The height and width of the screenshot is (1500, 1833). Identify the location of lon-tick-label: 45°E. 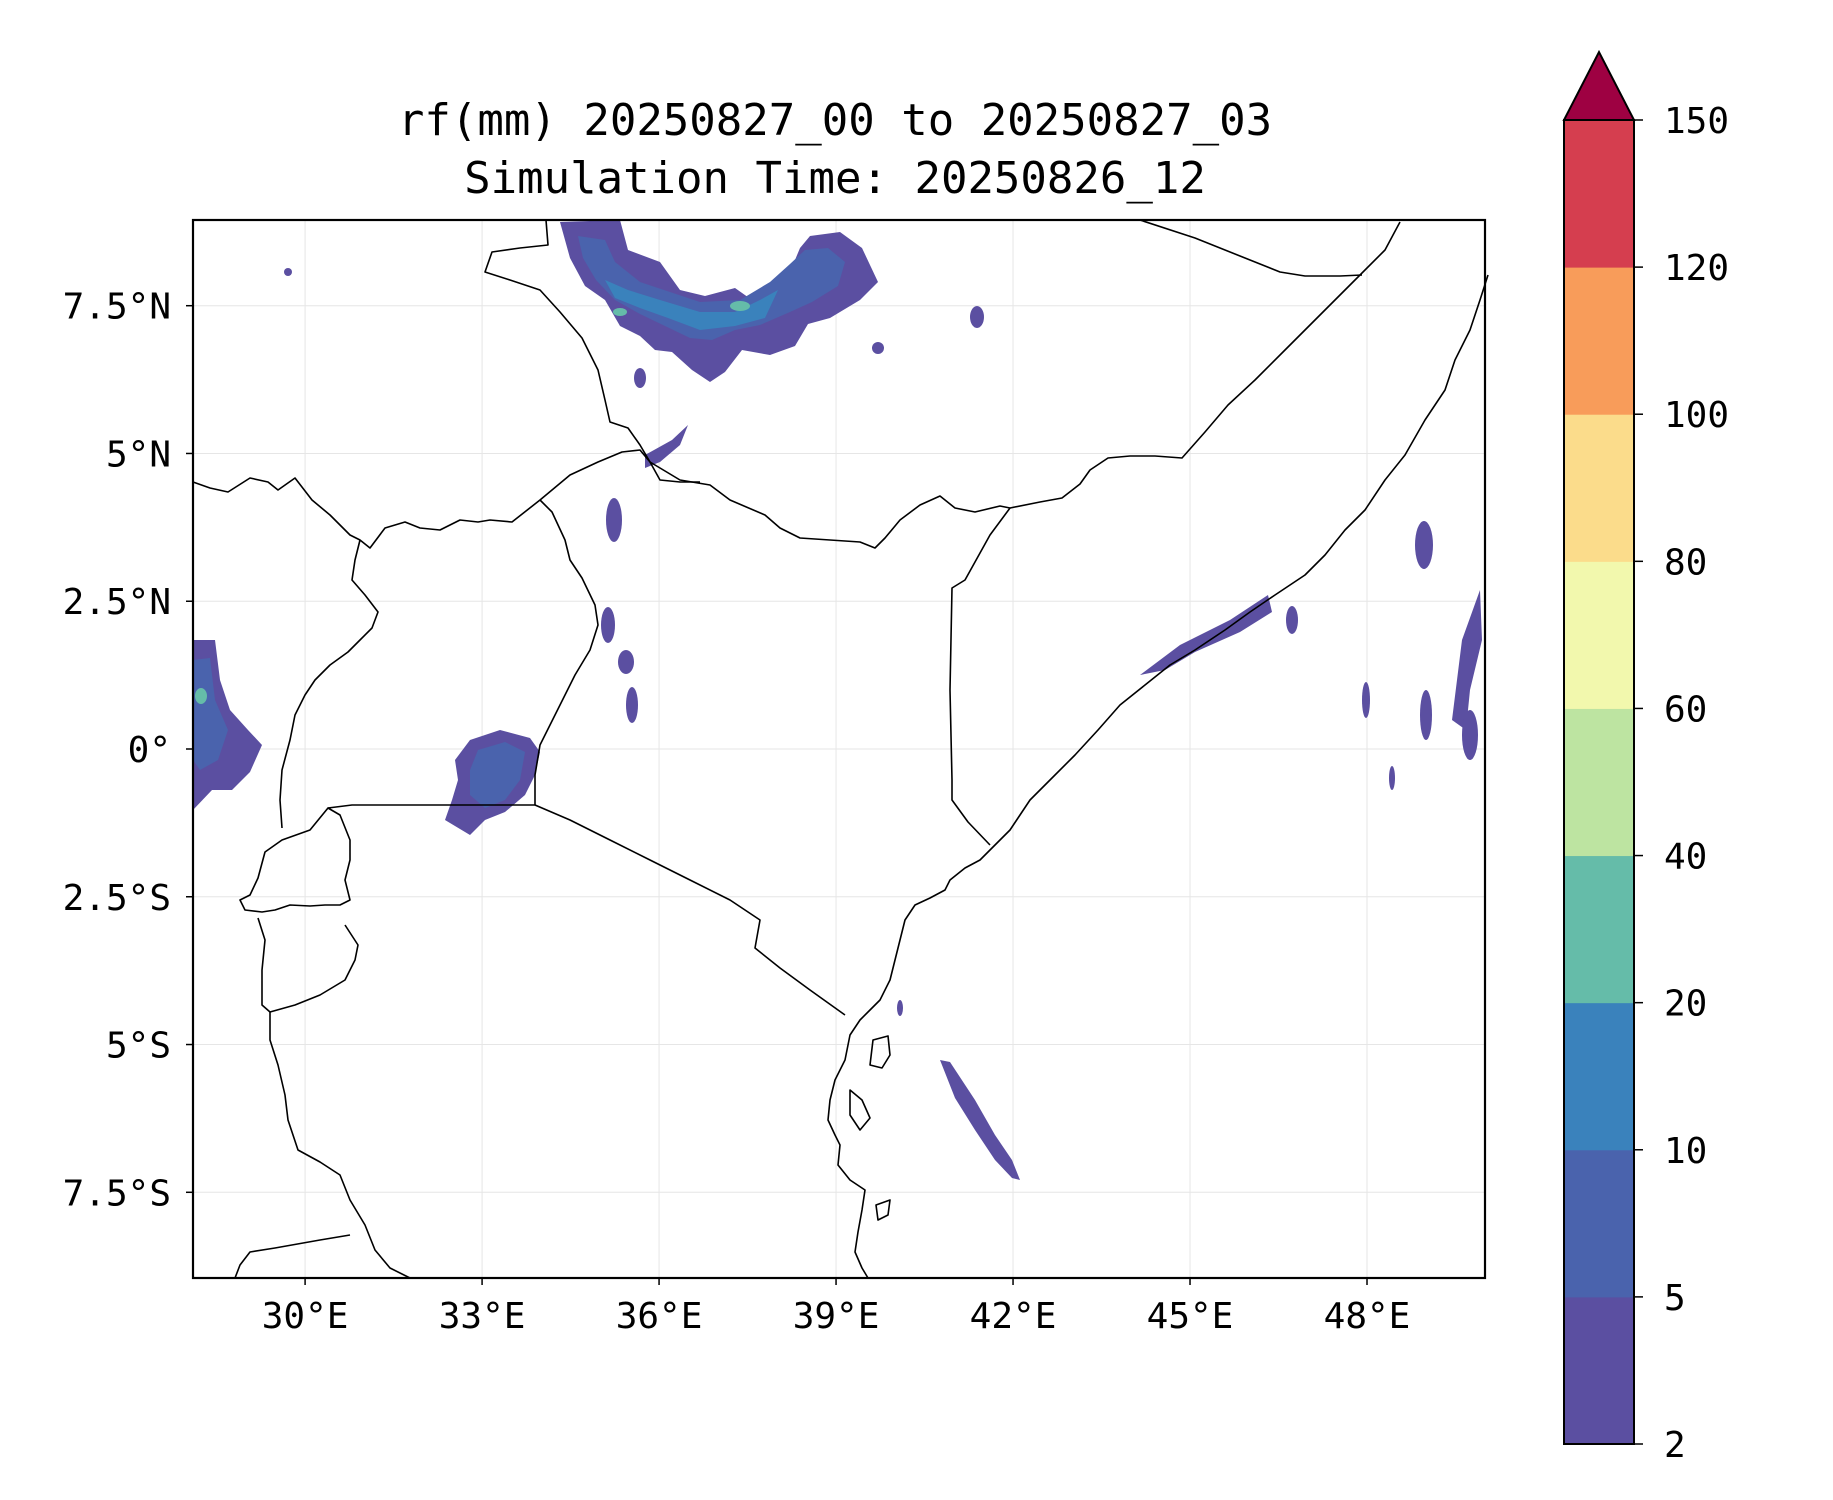
(1190, 1316).